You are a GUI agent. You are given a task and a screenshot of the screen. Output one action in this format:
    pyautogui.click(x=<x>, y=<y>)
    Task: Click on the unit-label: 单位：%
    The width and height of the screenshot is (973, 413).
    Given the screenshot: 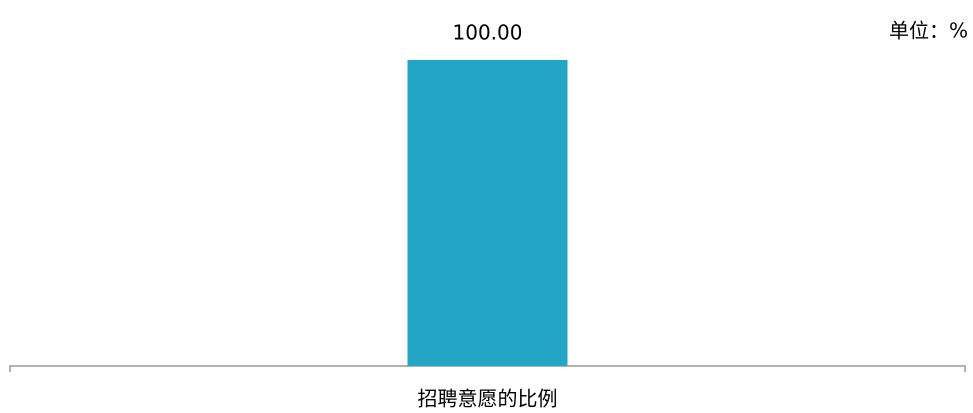 What is the action you would take?
    pyautogui.click(x=928, y=31)
    